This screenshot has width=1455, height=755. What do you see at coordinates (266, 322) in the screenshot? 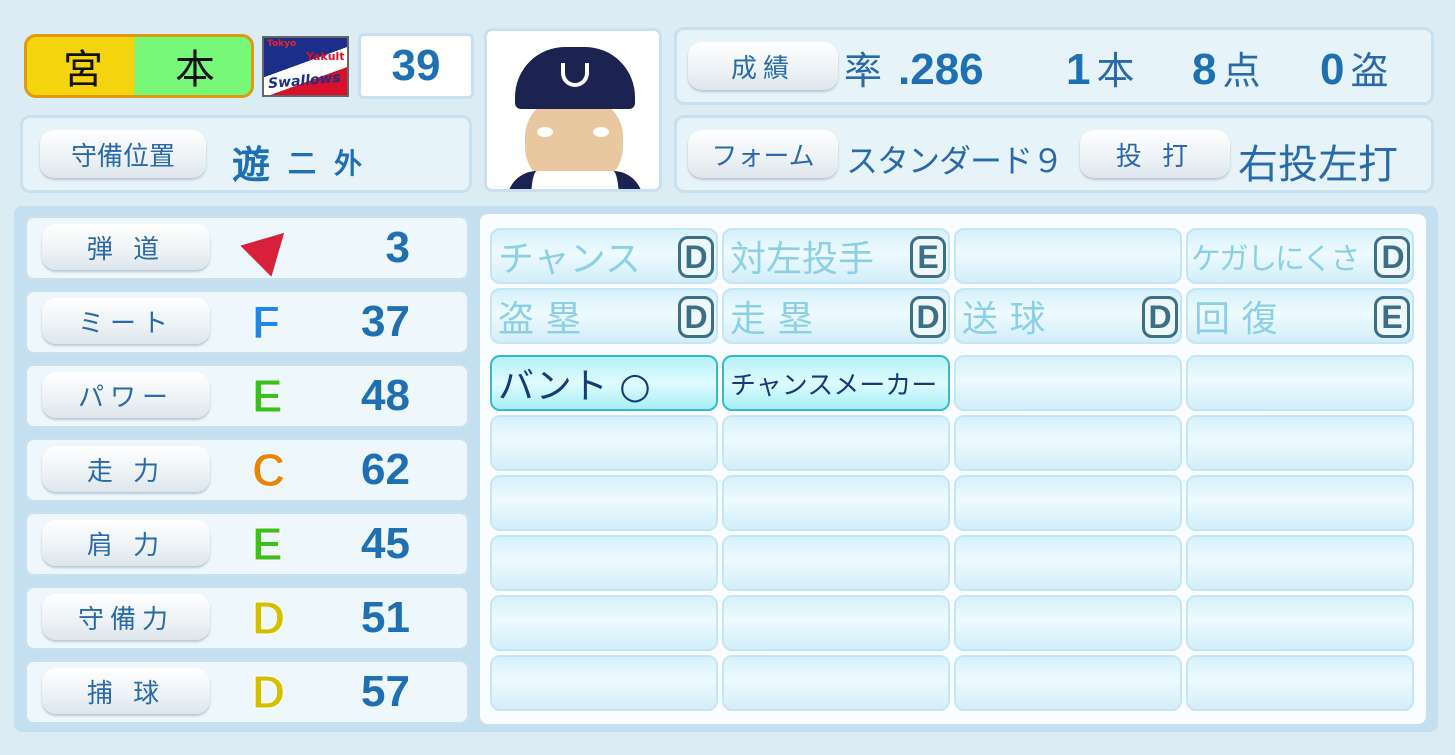
I see `ability-grade: F` at bounding box center [266, 322].